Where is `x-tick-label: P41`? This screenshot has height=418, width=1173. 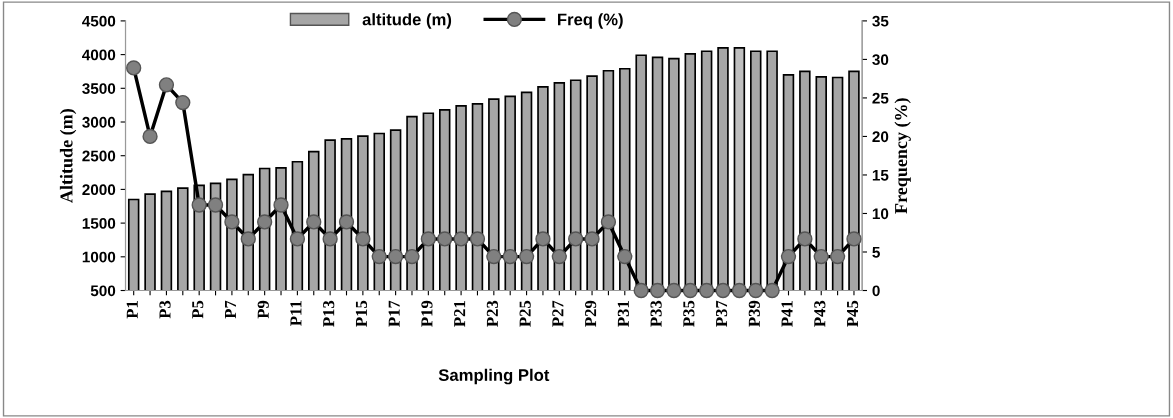
x-tick-label: P41 is located at coordinates (787, 314).